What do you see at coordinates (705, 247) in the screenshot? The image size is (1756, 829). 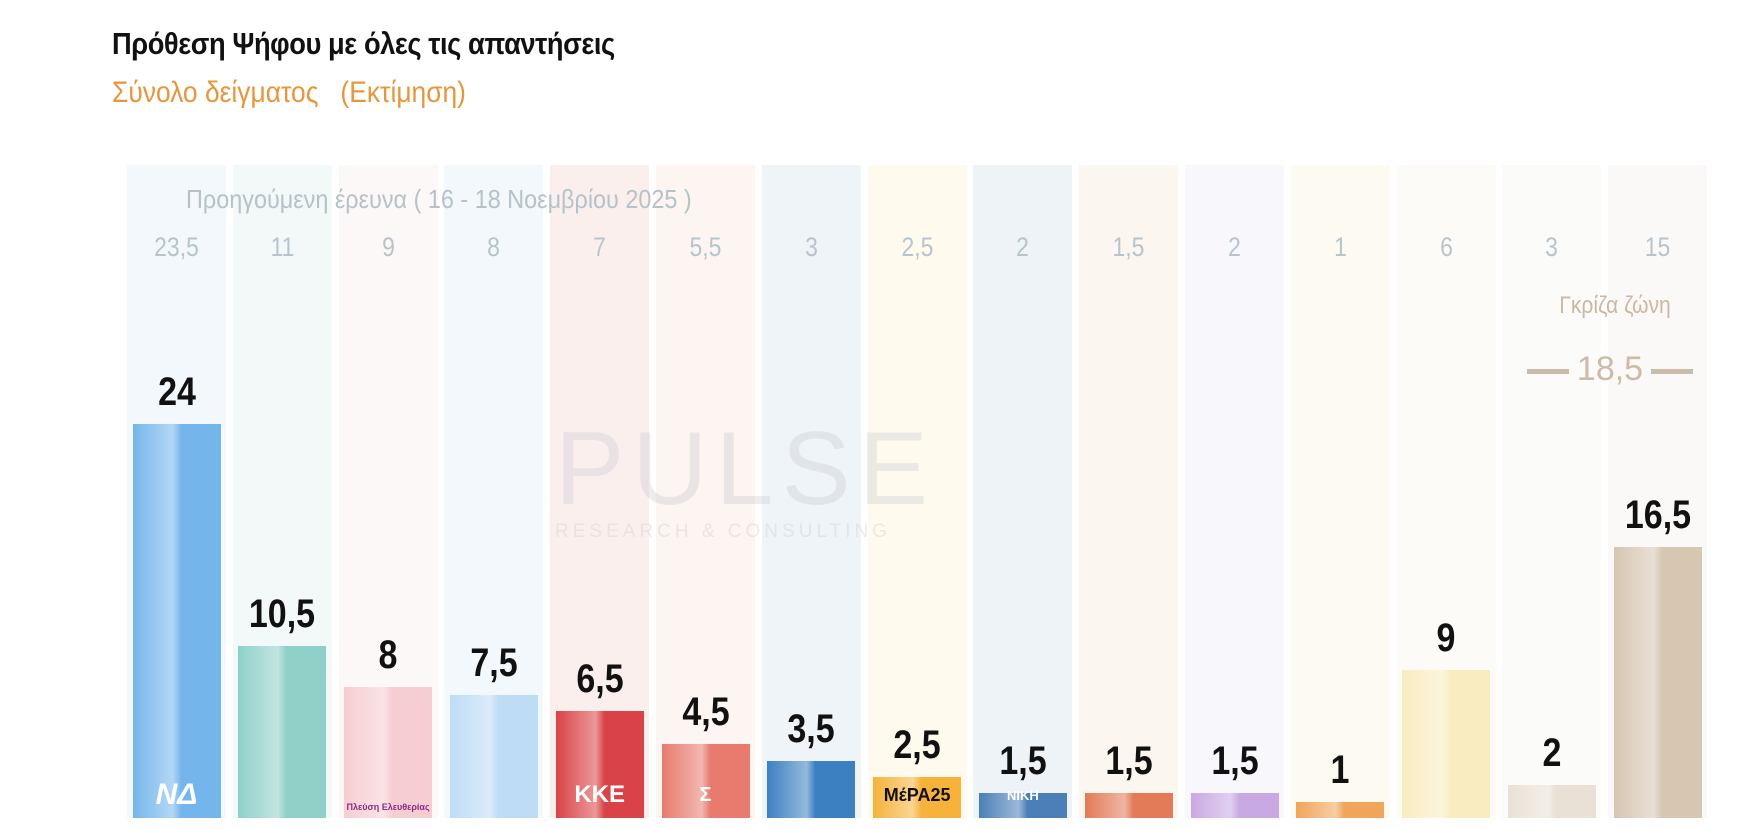 I see `previous-value-label: 5,5` at bounding box center [705, 247].